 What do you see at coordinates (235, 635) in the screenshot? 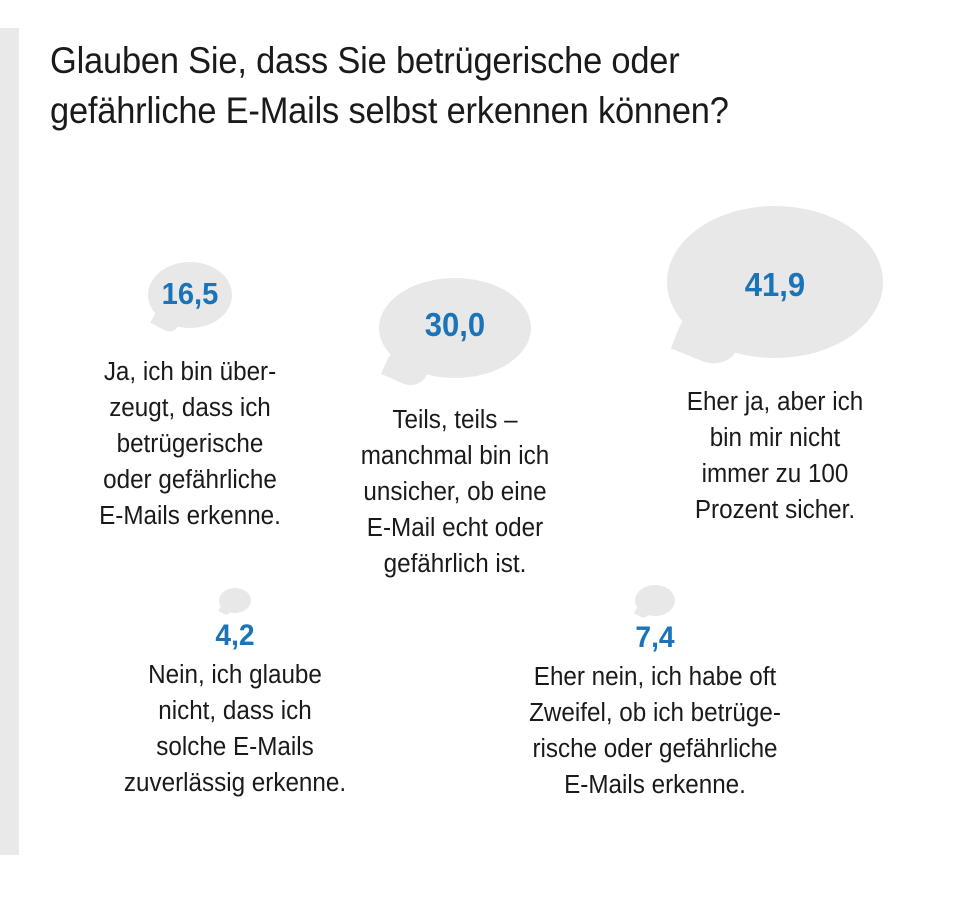
I see `value-label-nein: 4,2` at bounding box center [235, 635].